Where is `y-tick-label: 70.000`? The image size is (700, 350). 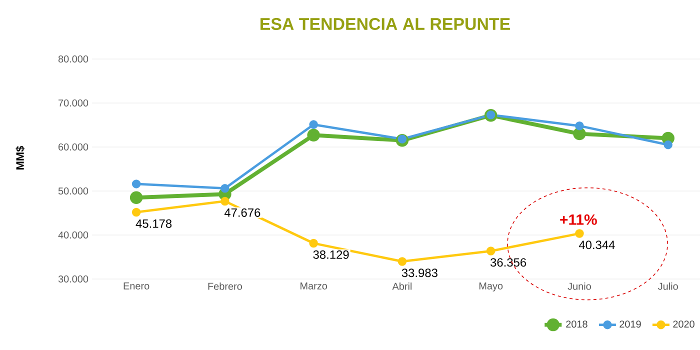 y-tick-label: 70.000 is located at coordinates (73, 103).